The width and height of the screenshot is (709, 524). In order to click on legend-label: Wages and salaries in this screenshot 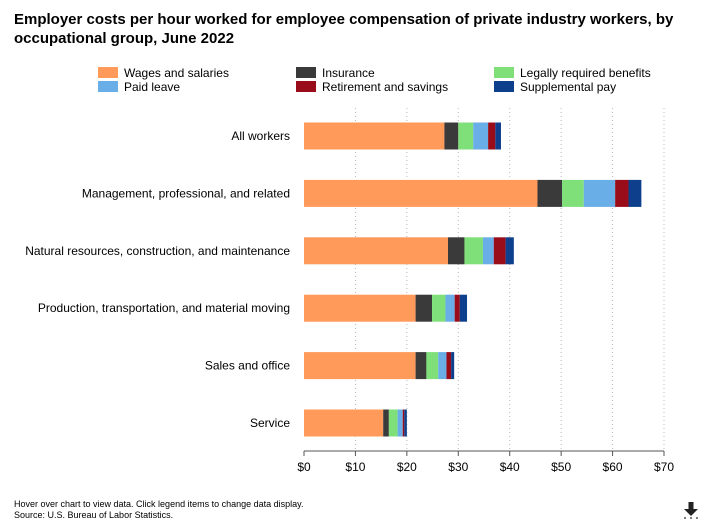, I will do `click(176, 72)`.